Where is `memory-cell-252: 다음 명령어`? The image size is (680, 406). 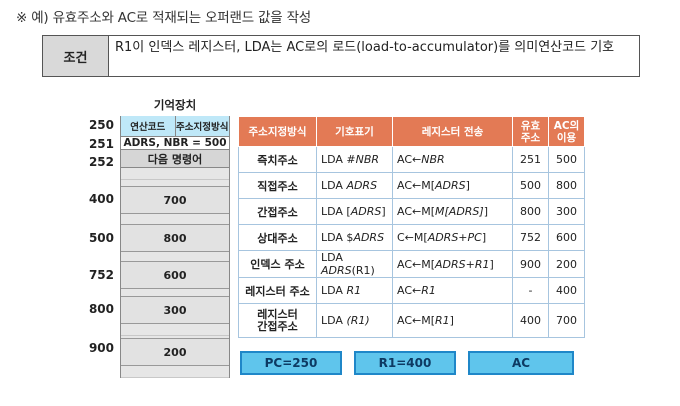
memory-cell-252: 다음 명령어 is located at coordinates (175, 159).